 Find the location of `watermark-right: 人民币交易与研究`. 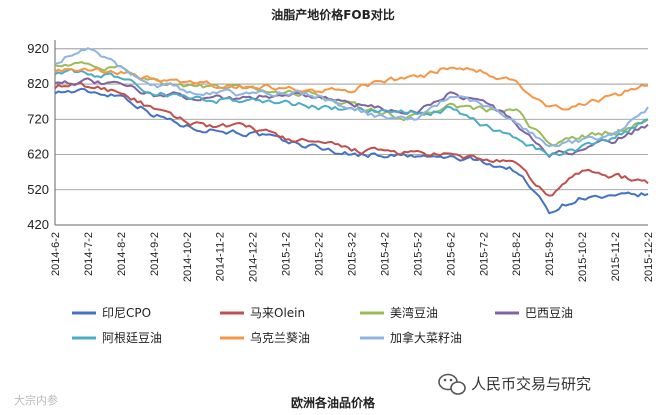

watermark-right: 人民币交易与研究 is located at coordinates (514, 384).